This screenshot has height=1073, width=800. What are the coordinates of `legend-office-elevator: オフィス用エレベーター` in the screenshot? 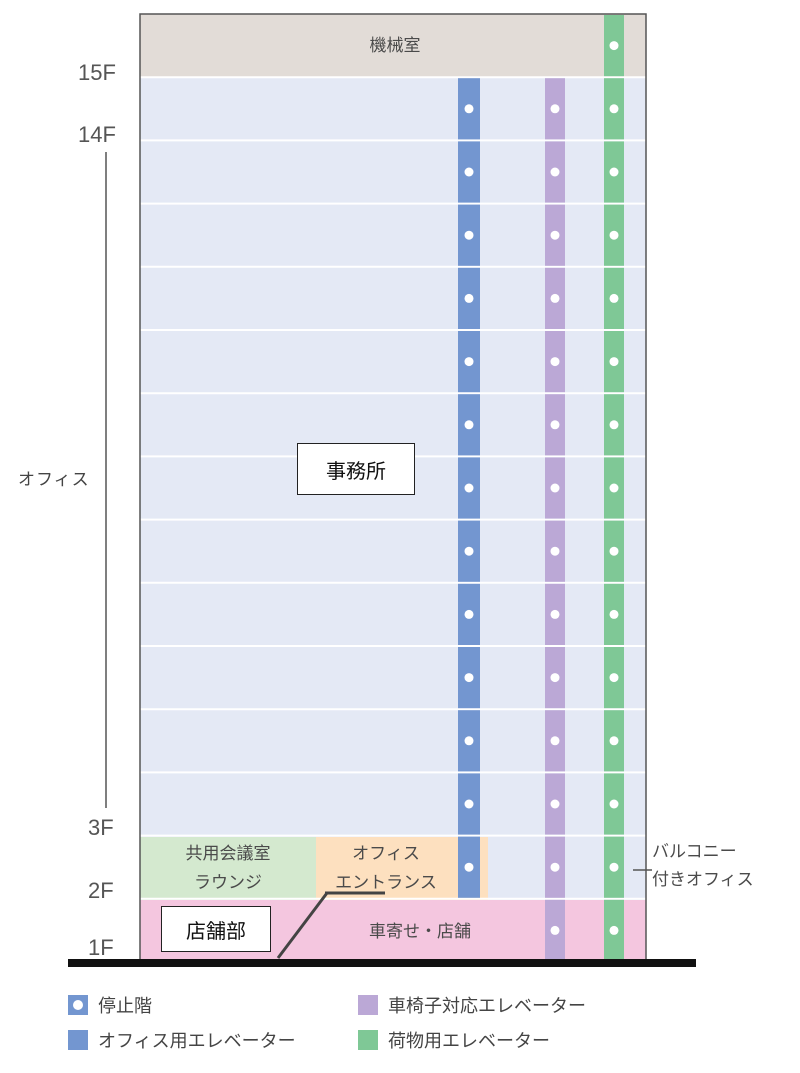 It's located at (182, 1040).